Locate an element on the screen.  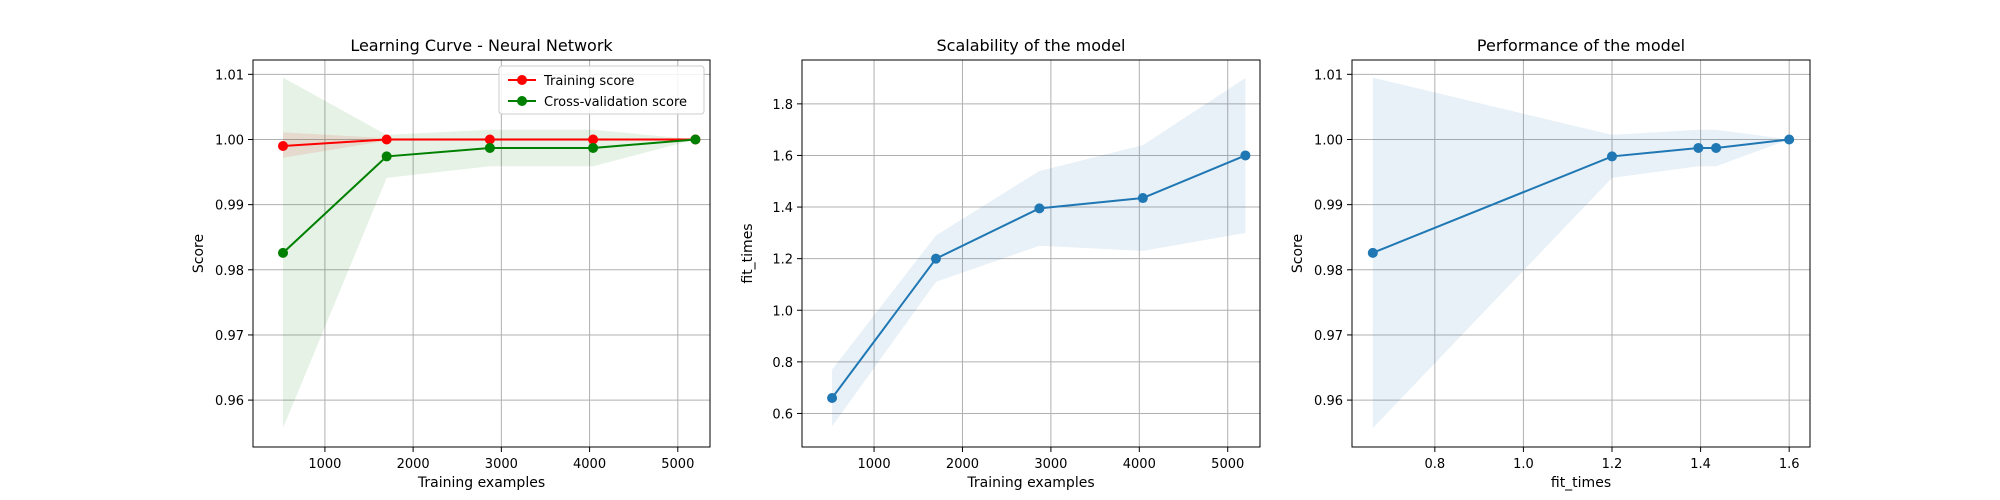
legend: Training score Cross-validation score is located at coordinates (601, 90).